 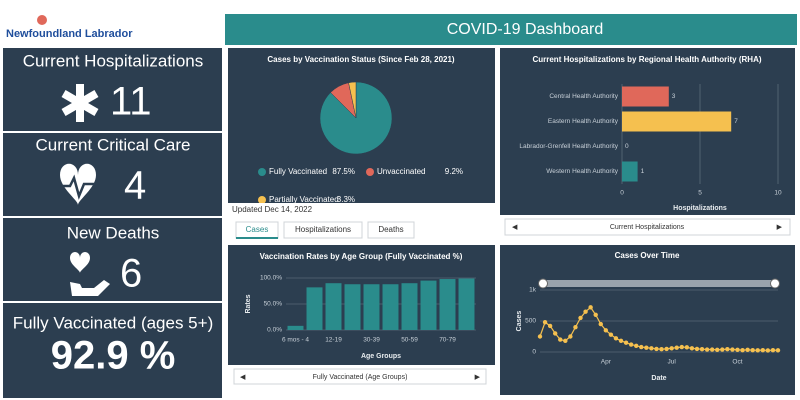 What do you see at coordinates (343, 171) in the screenshot?
I see `value-label: 87.5%` at bounding box center [343, 171].